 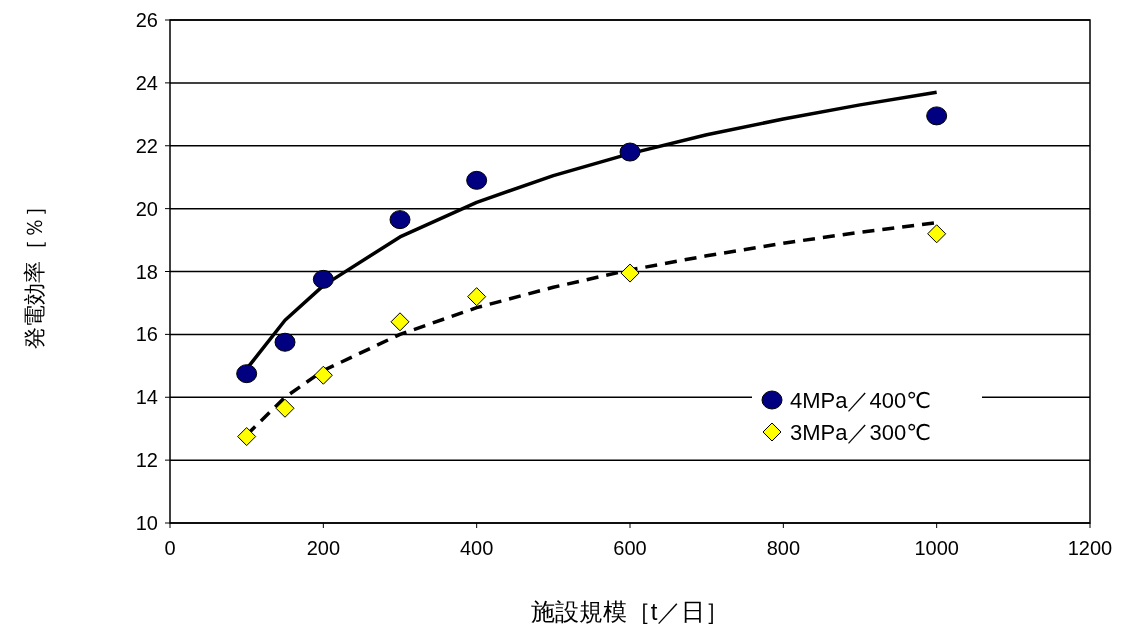 I want to click on x-tick-label: 800, so click(x=783, y=548).